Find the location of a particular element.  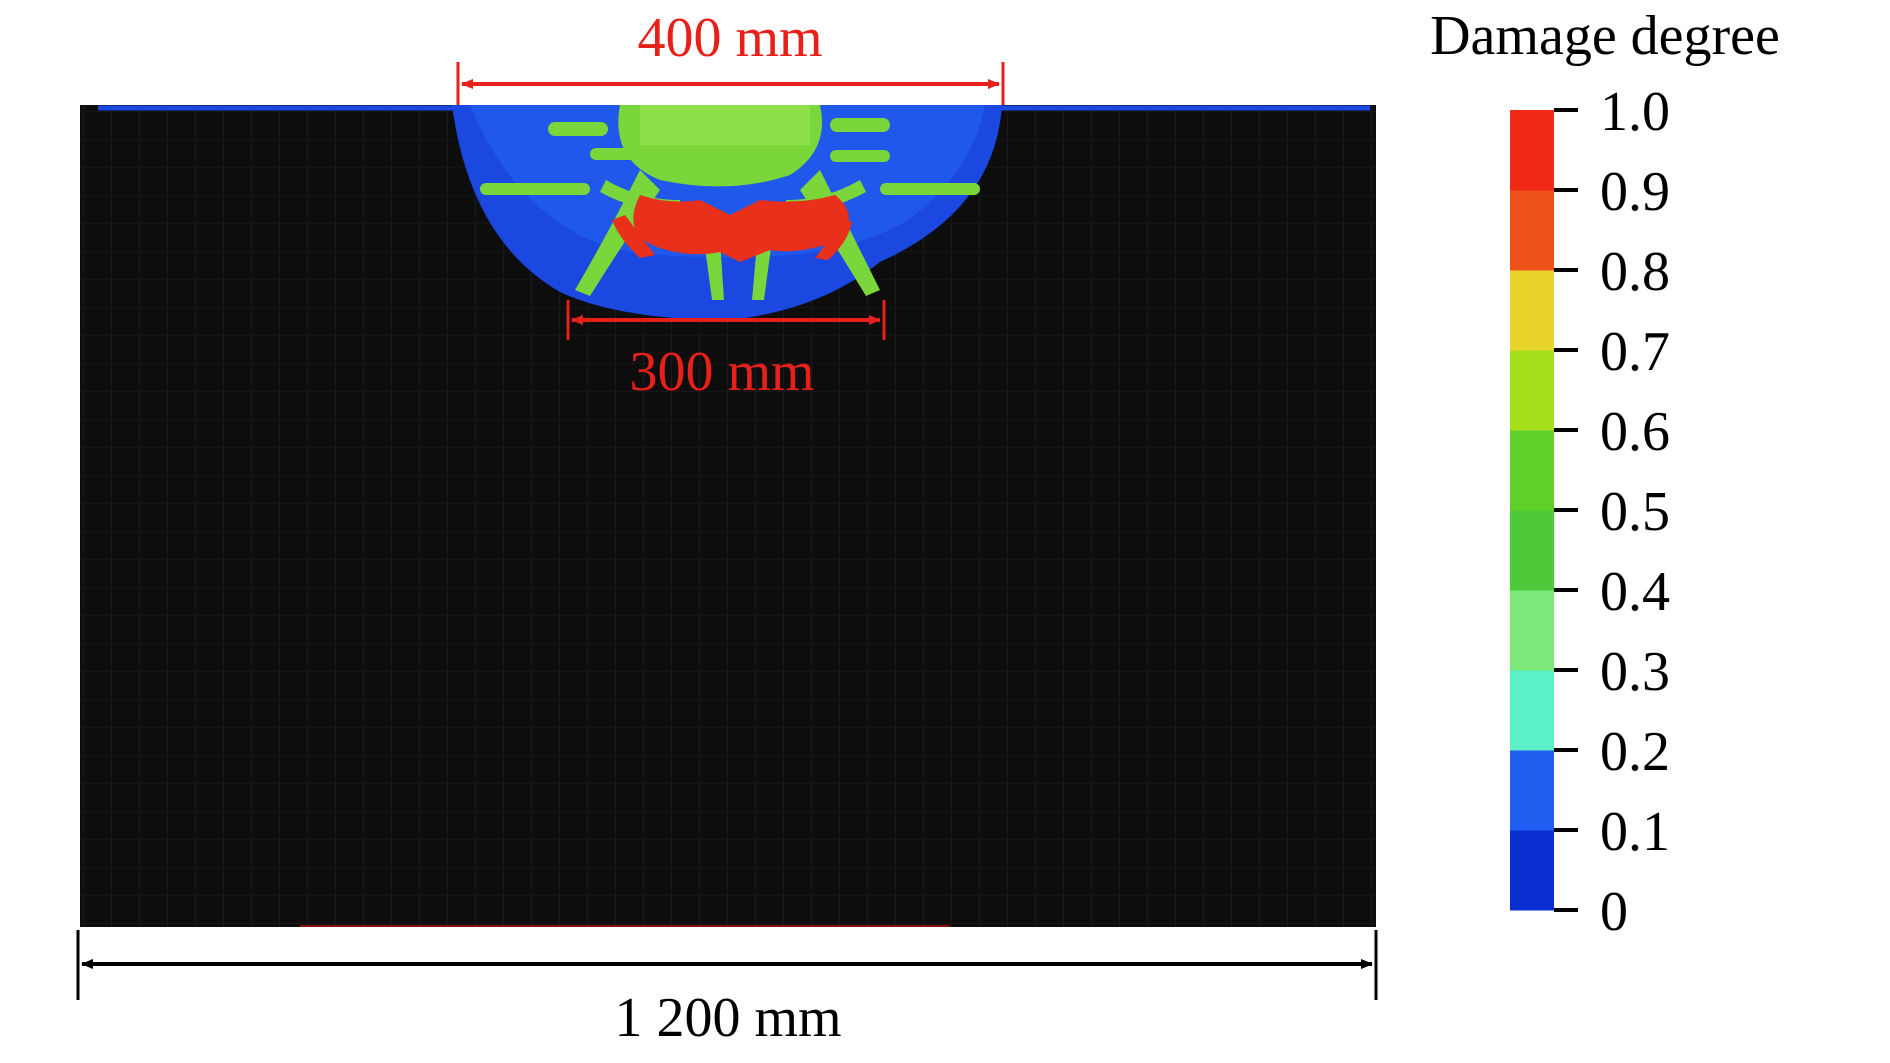

legend-tick-label: 0.7 is located at coordinates (1635, 352).